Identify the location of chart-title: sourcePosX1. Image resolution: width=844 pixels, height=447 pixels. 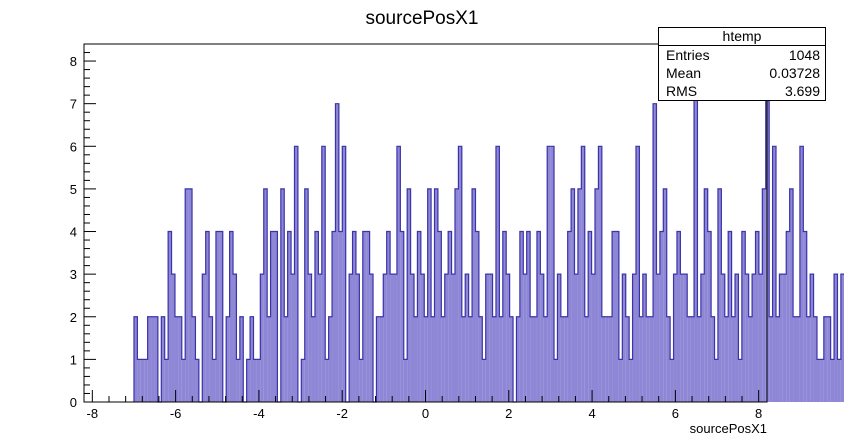
(422, 18).